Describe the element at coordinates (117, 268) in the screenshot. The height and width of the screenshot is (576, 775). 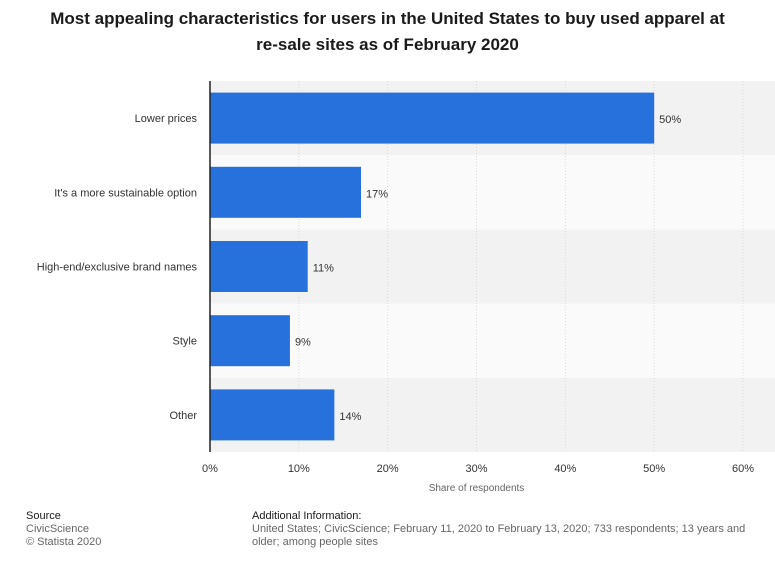
I see `category-label: High-end/exclusive brand names` at that location.